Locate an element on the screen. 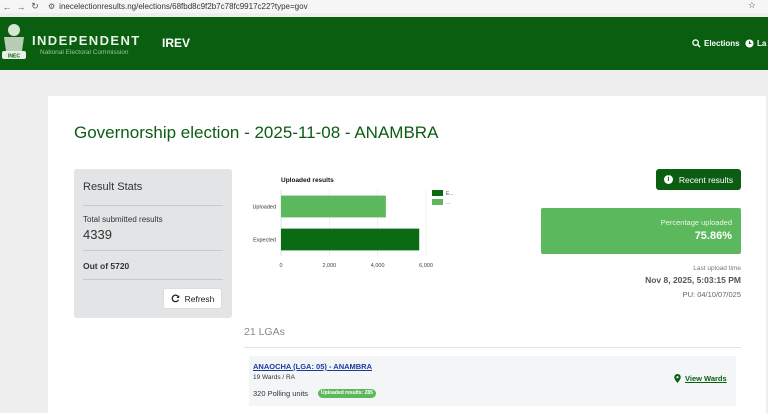  lga-wards: 19 Wards / RA is located at coordinates (274, 377).